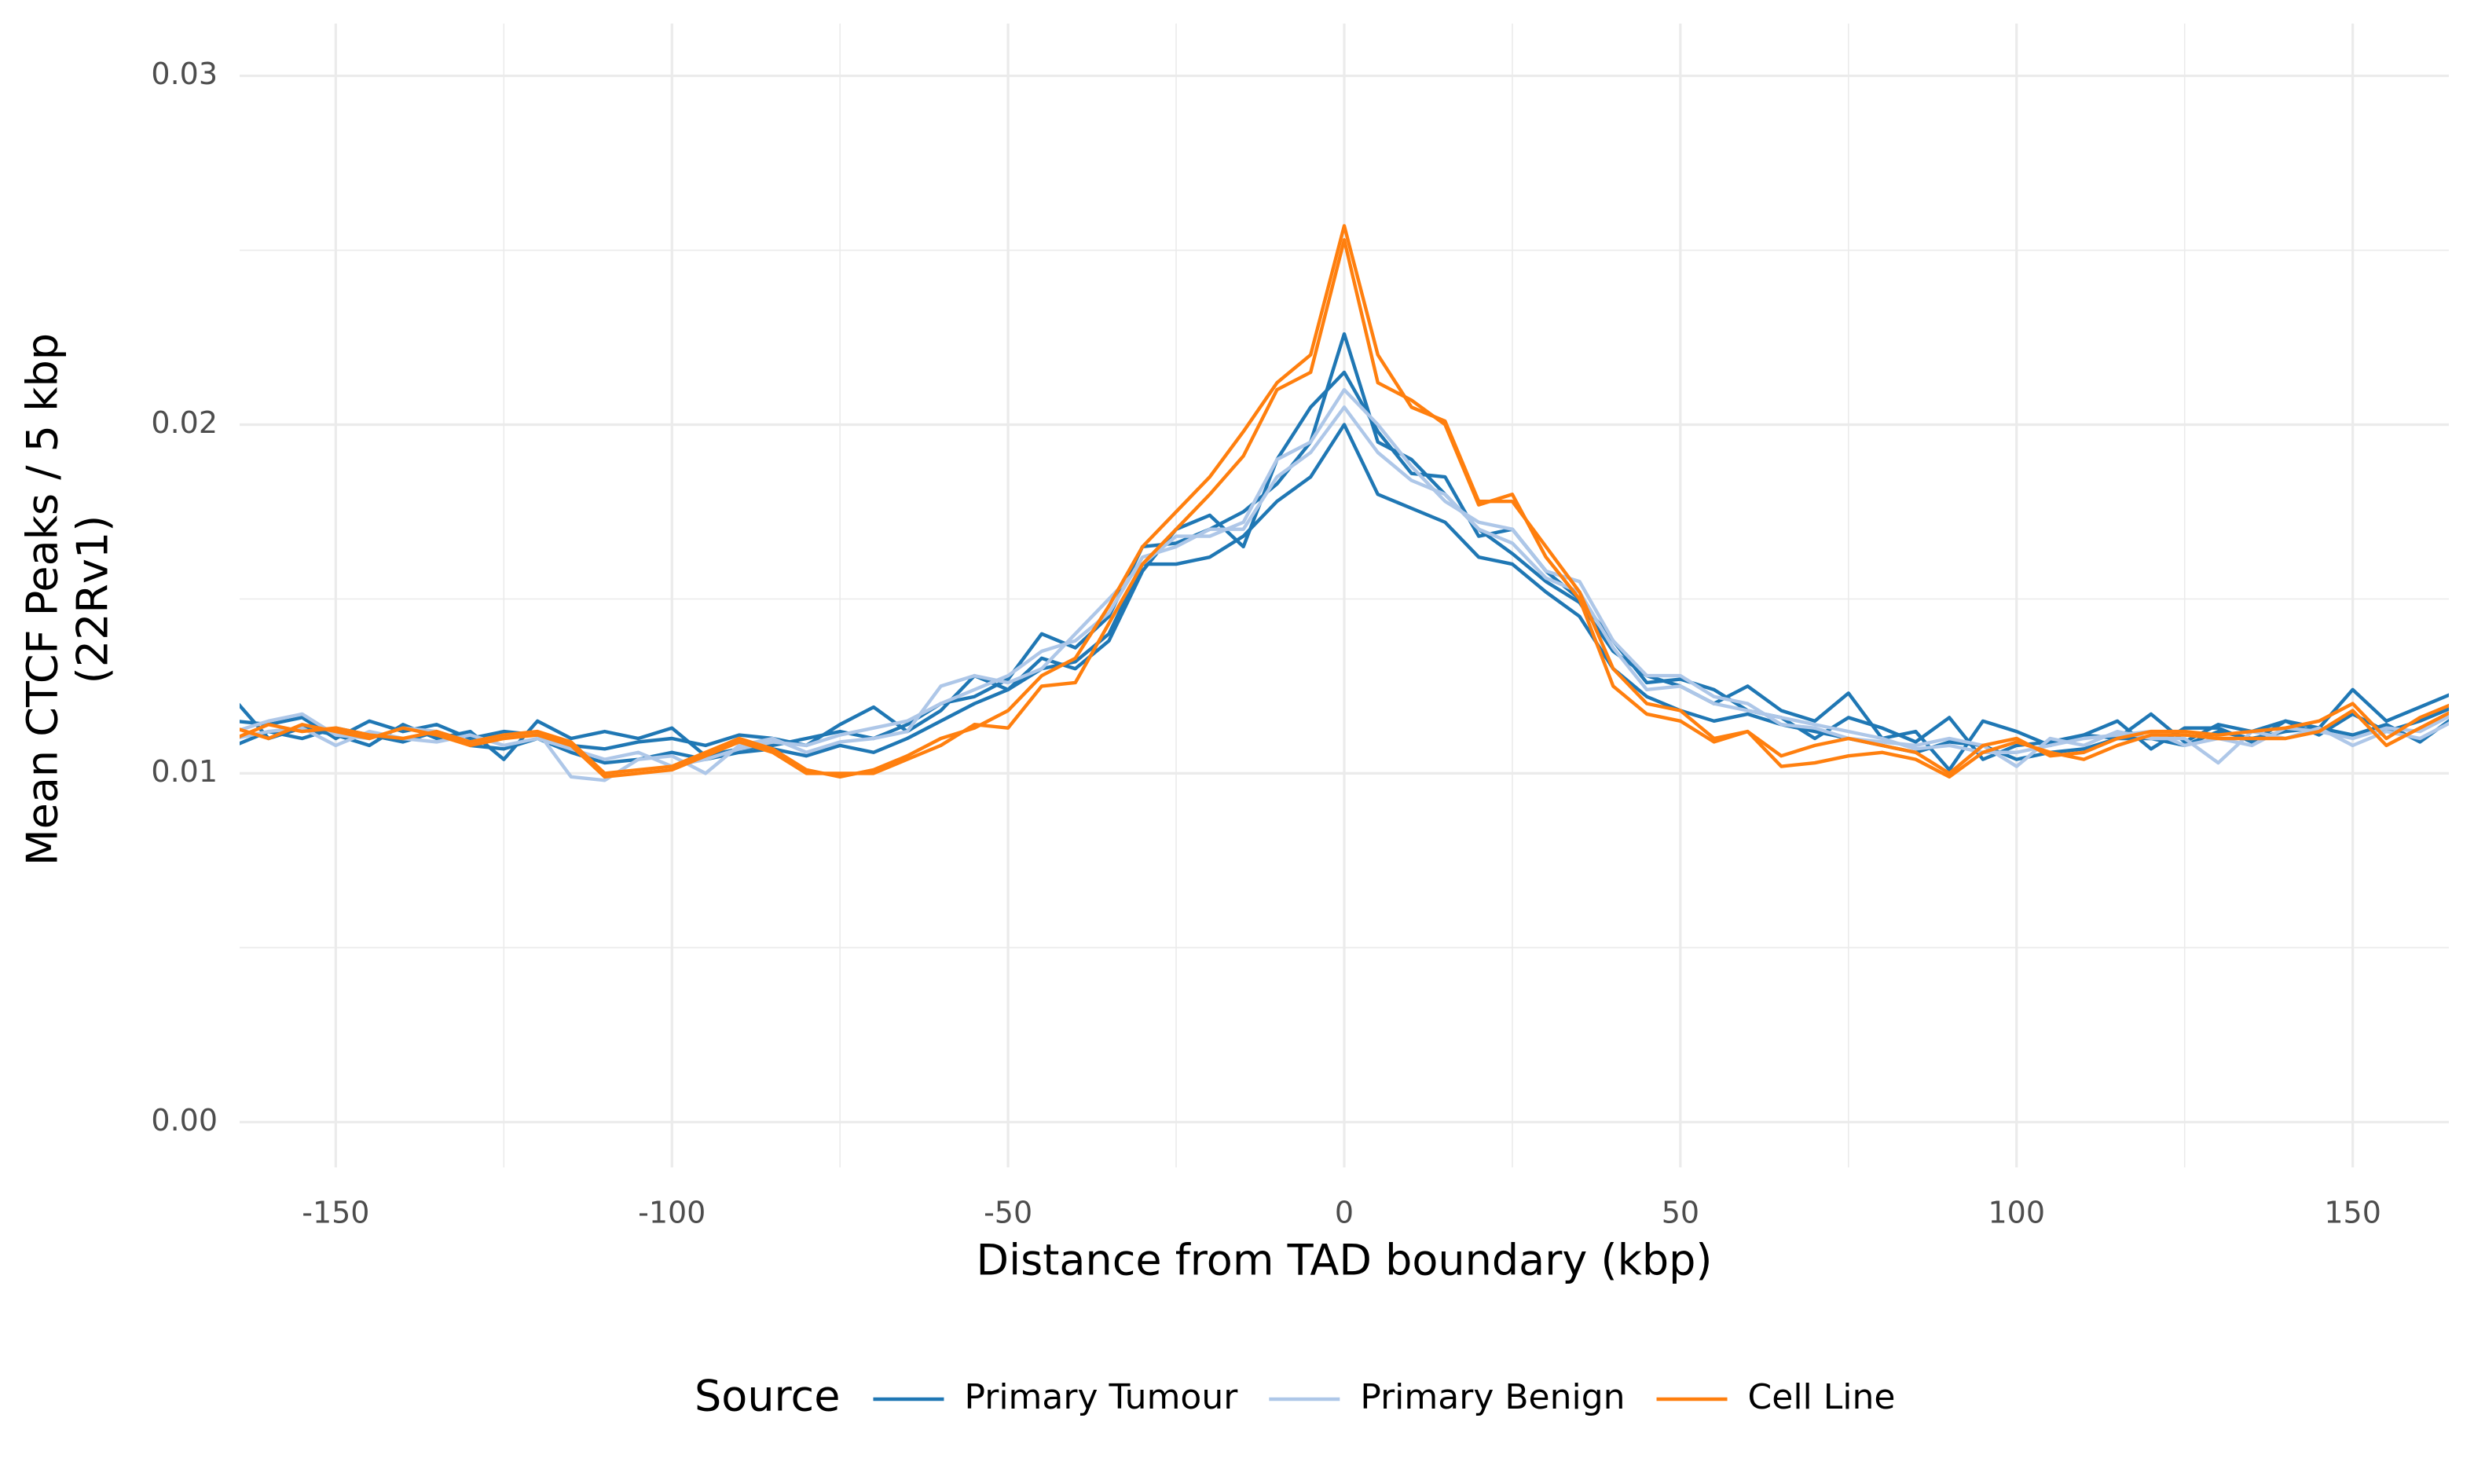 The height and width of the screenshot is (1484, 2474). I want to click on legend-label: Primary Tumour, so click(1101, 1397).